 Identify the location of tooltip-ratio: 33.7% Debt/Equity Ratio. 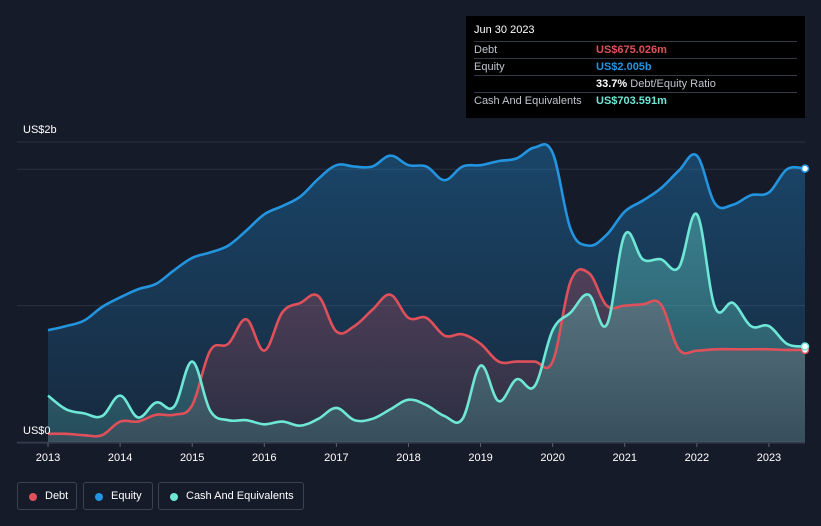
(656, 84).